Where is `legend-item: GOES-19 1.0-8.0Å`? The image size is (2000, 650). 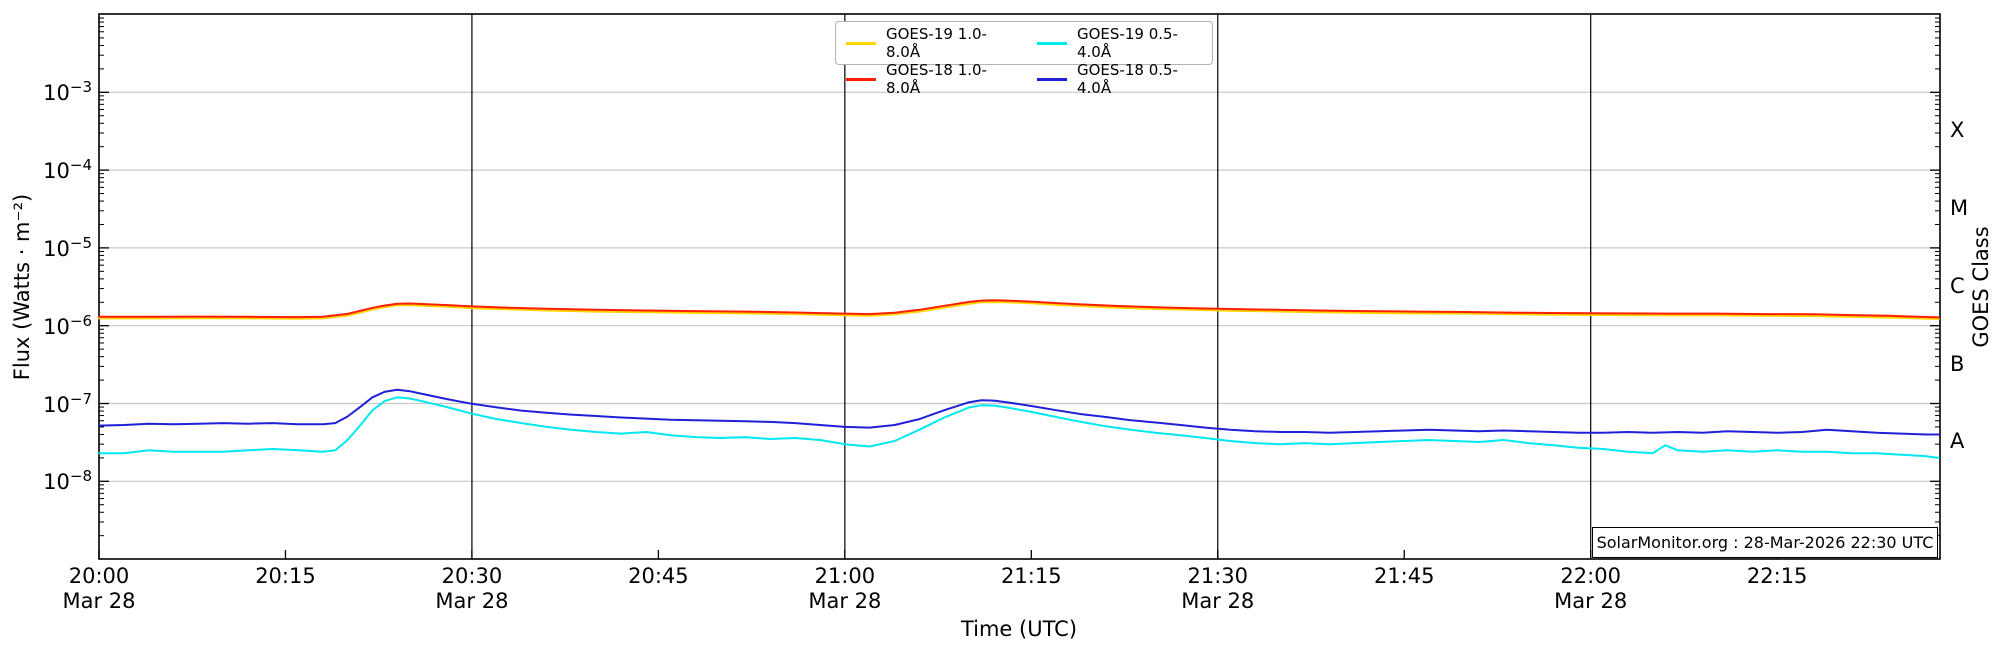
legend-item: GOES-19 1.0-8.0Å is located at coordinates (928, 43).